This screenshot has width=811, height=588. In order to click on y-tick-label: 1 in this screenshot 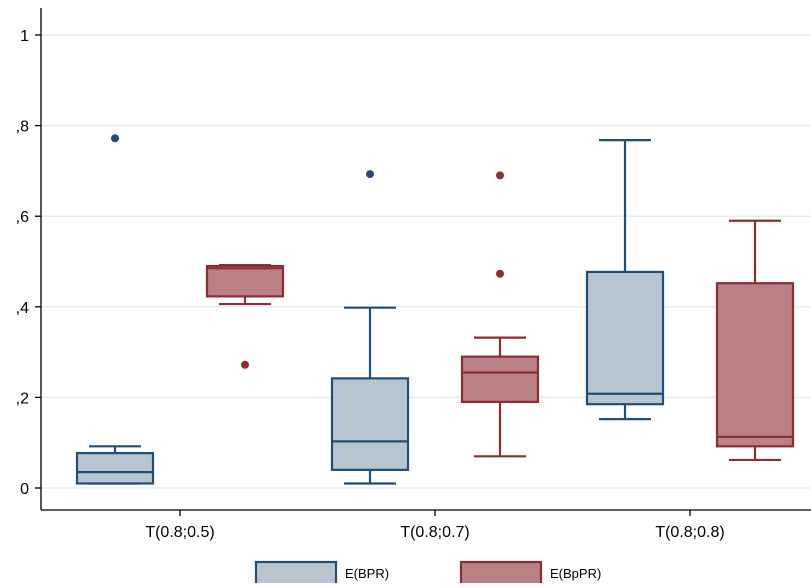, I will do `click(24, 36)`.